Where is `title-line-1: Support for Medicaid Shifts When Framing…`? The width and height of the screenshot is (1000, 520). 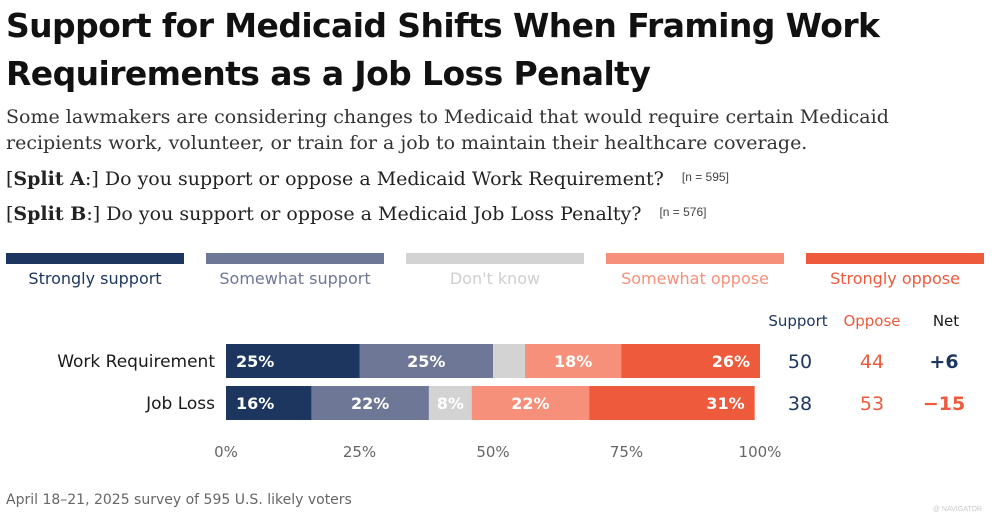
title-line-1: Support for Medicaid Shifts When Framing… is located at coordinates (443, 25).